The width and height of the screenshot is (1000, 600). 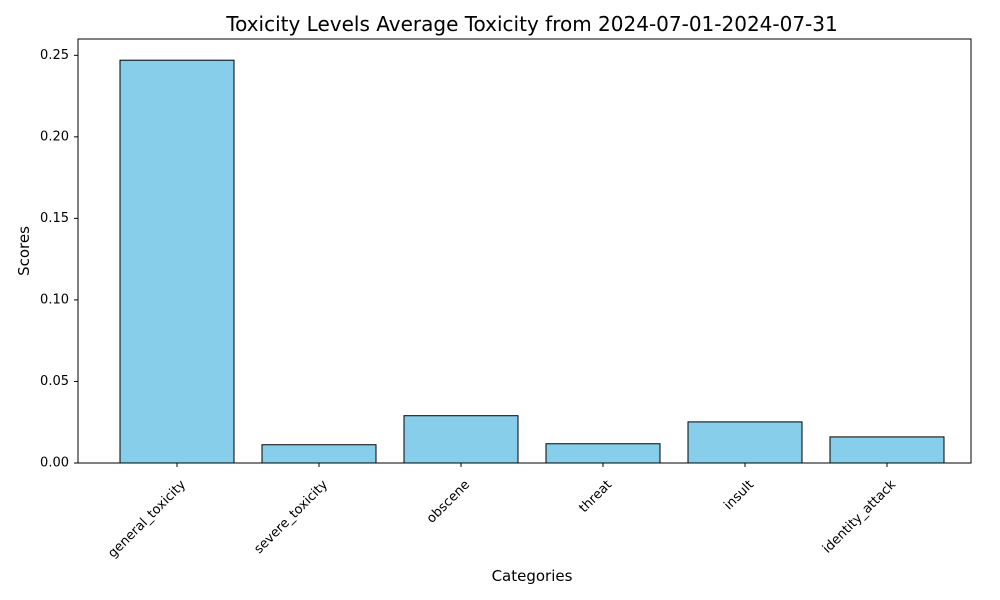 I want to click on bar-severe-toxicity, so click(x=319, y=454).